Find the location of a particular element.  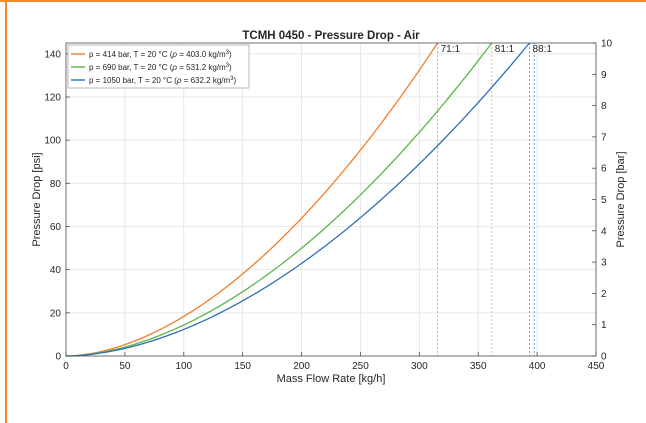

y2-tick-label: 7 is located at coordinates (604, 137).